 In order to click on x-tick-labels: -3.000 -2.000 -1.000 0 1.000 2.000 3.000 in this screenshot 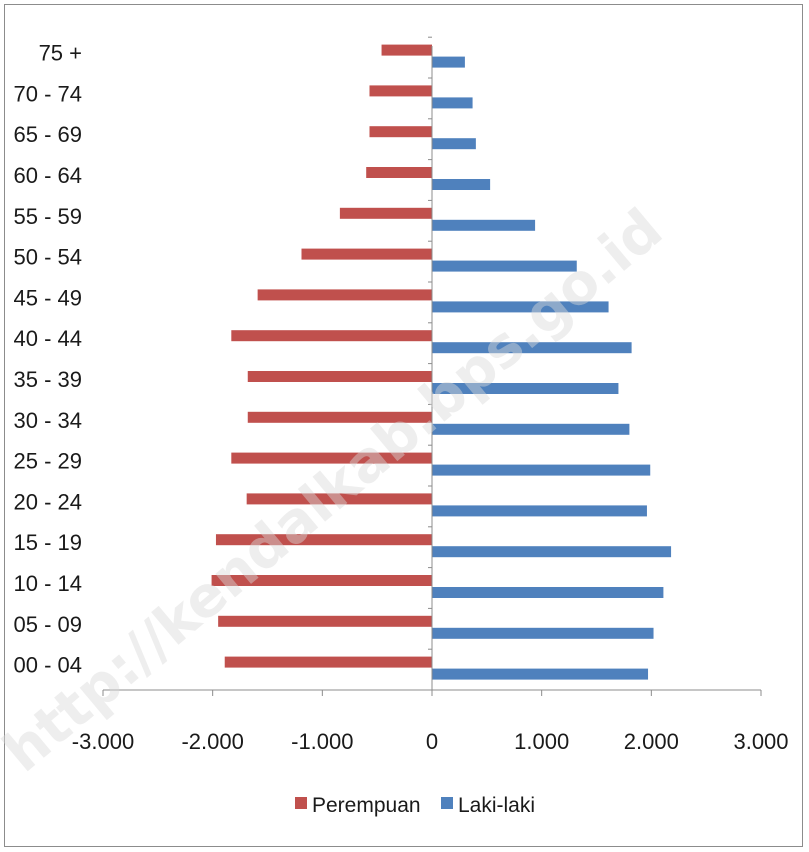, I will do `click(430, 741)`.